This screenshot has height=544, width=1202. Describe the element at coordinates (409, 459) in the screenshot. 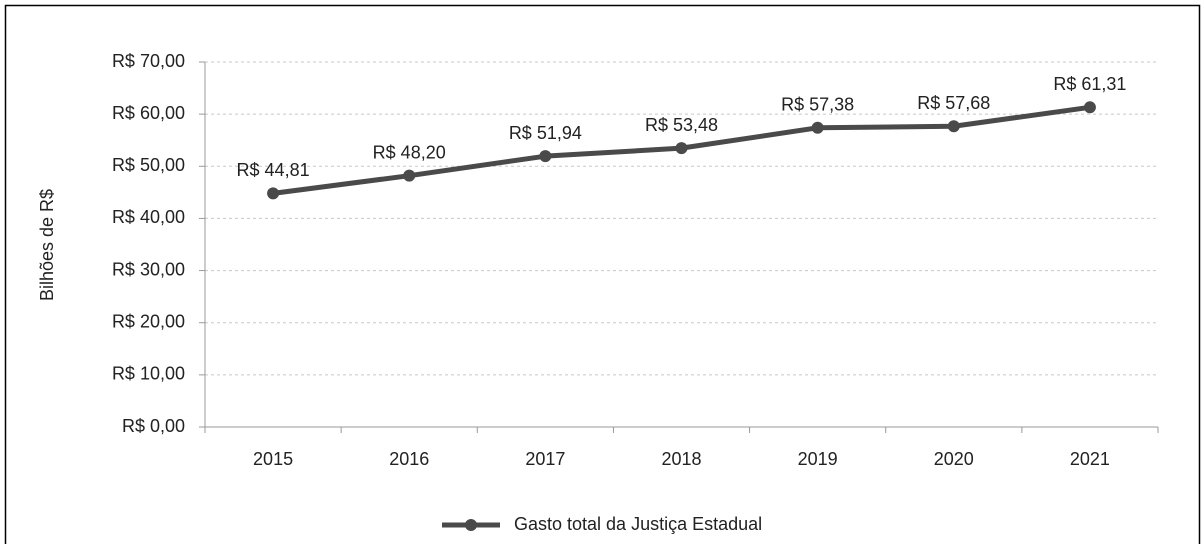

I see `x-tick-label: 2016` at that location.